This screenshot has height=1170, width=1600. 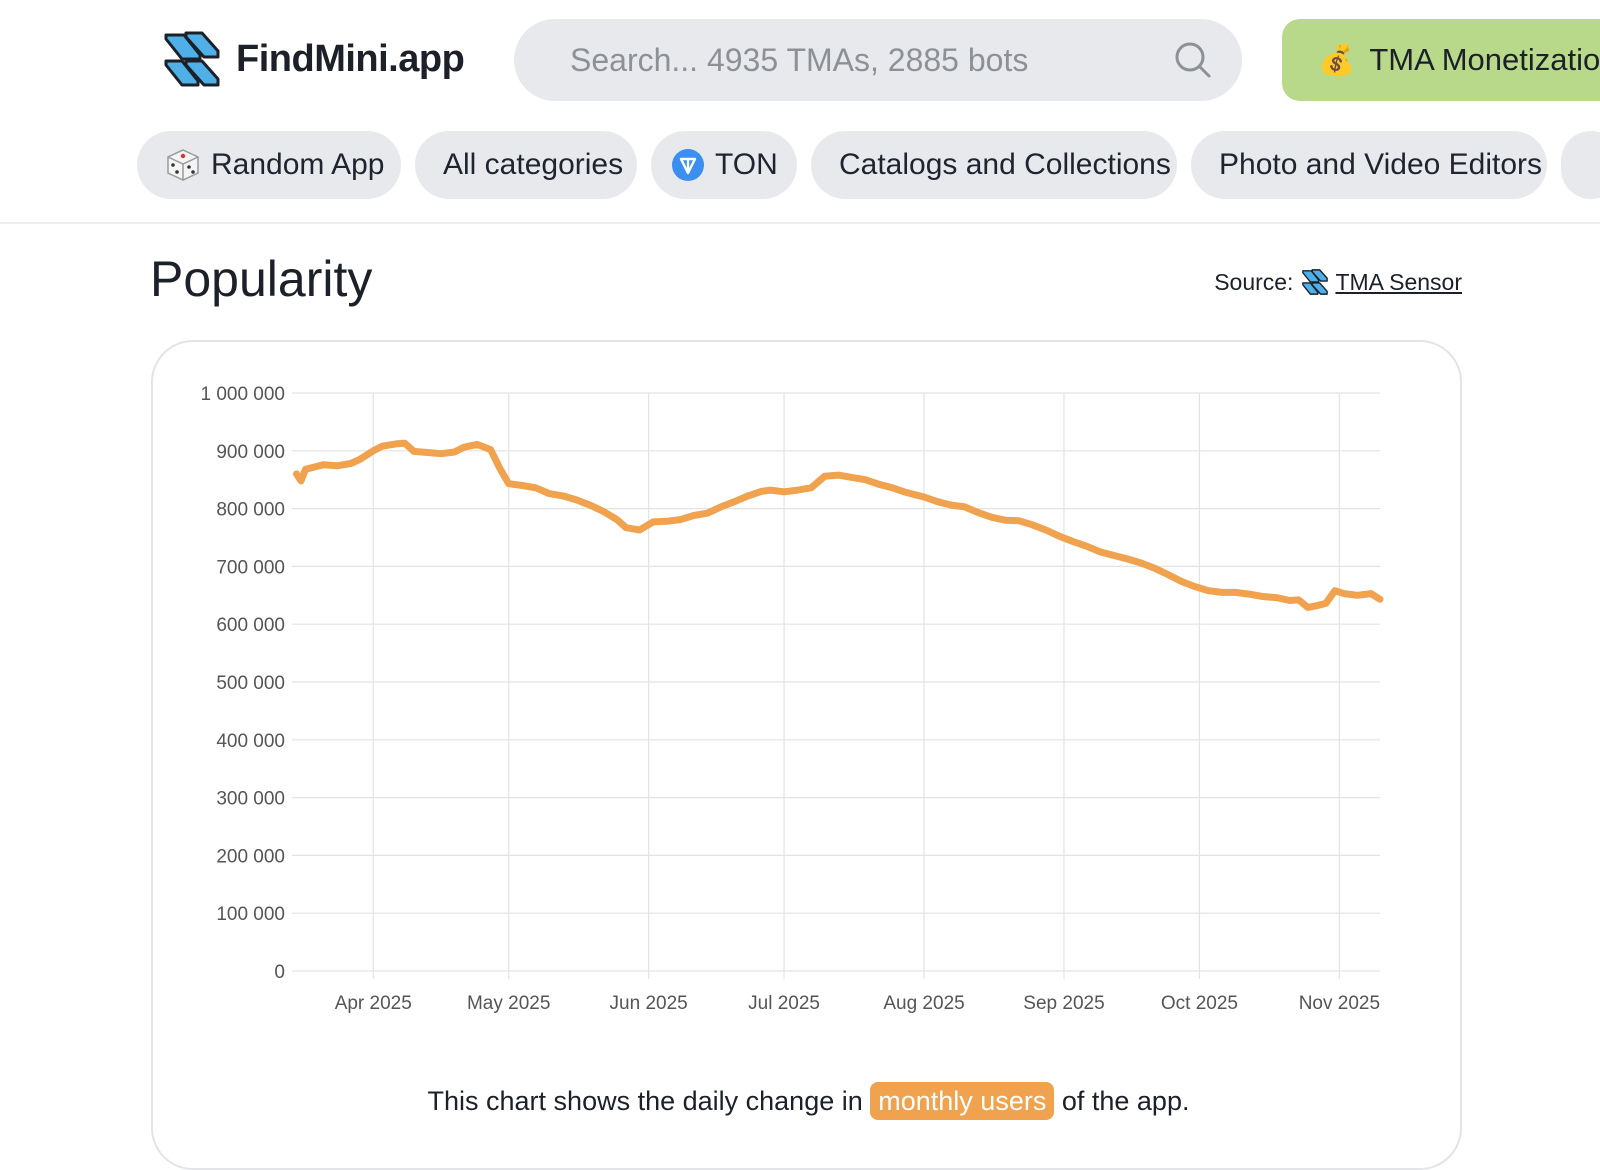 I want to click on brand-logo: FindMini.app, so click(x=313, y=59).